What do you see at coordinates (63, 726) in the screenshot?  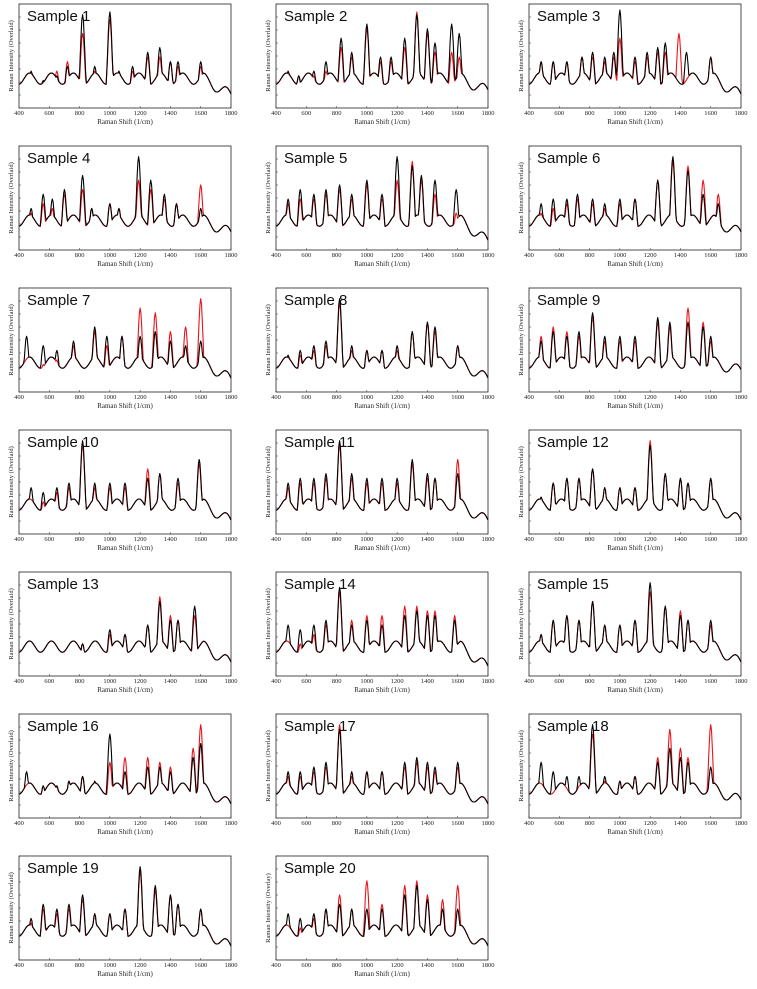 I see `chart-title: Sample 16` at bounding box center [63, 726].